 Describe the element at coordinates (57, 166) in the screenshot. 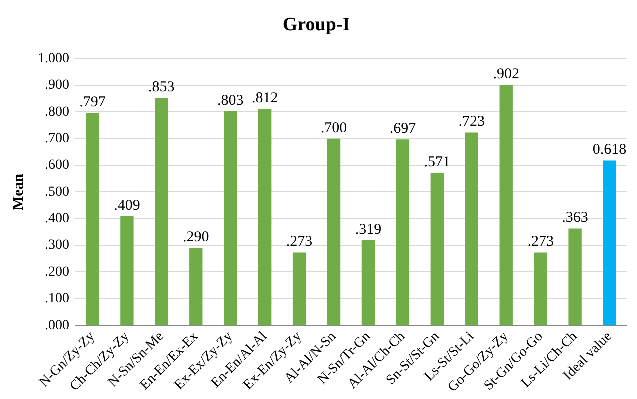

I see `y-tick-label: .600` at that location.